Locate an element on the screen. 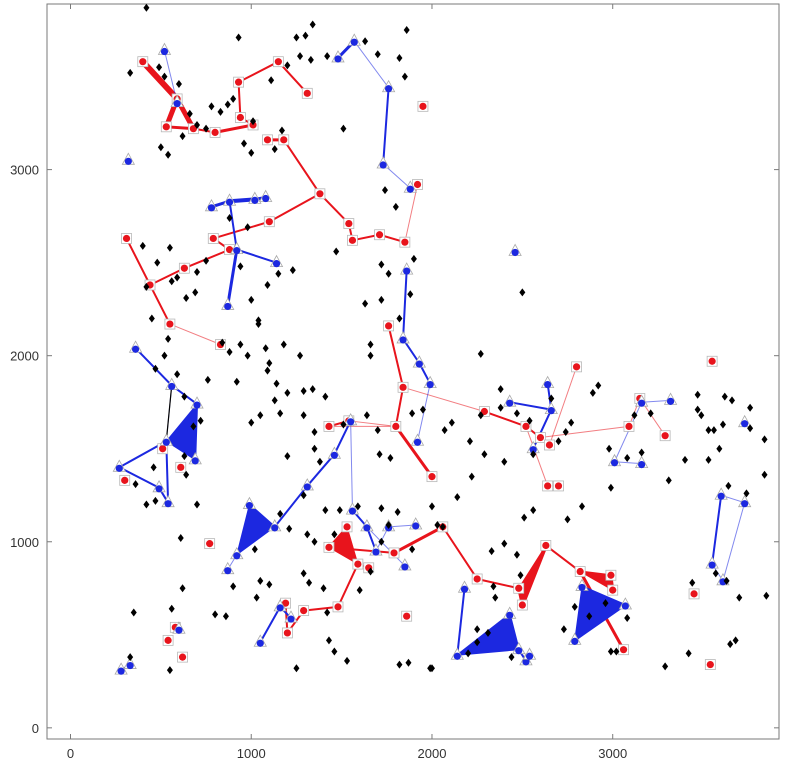 The image size is (787, 764). y-tick-label: 2000 is located at coordinates (24, 356).